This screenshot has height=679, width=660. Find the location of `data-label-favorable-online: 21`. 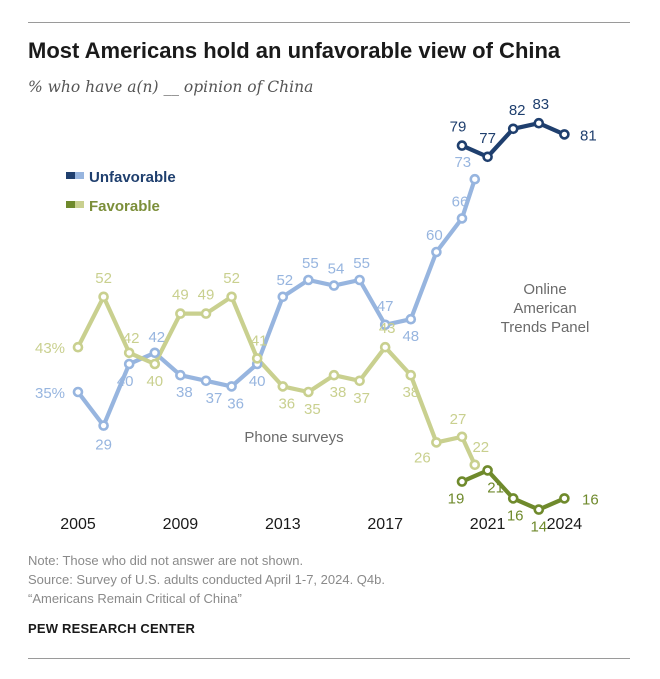

data-label-favorable-online: 21 is located at coordinates (495, 487).